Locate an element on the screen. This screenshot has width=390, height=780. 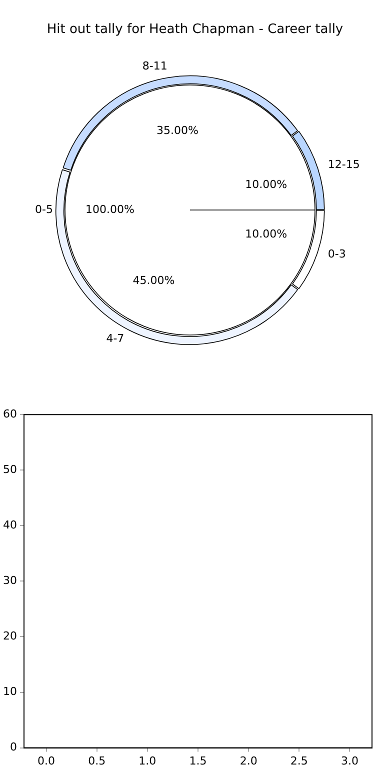
x-tick-label: 1.0 is located at coordinates (147, 761).